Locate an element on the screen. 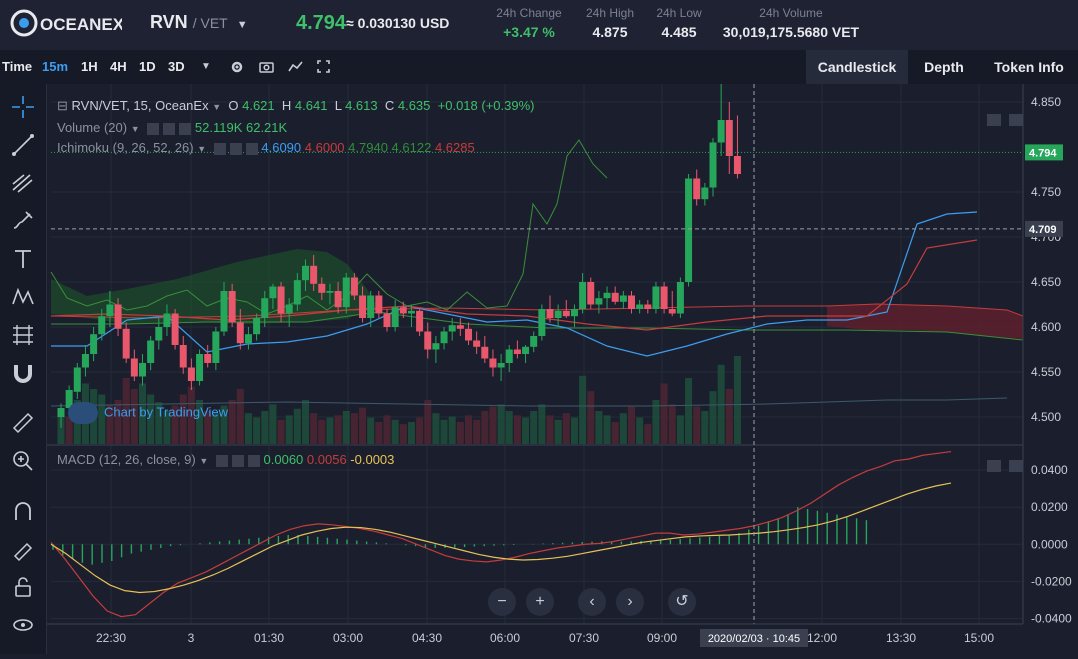 The width and height of the screenshot is (1078, 659). magnet-mode-icon is located at coordinates (23, 511).